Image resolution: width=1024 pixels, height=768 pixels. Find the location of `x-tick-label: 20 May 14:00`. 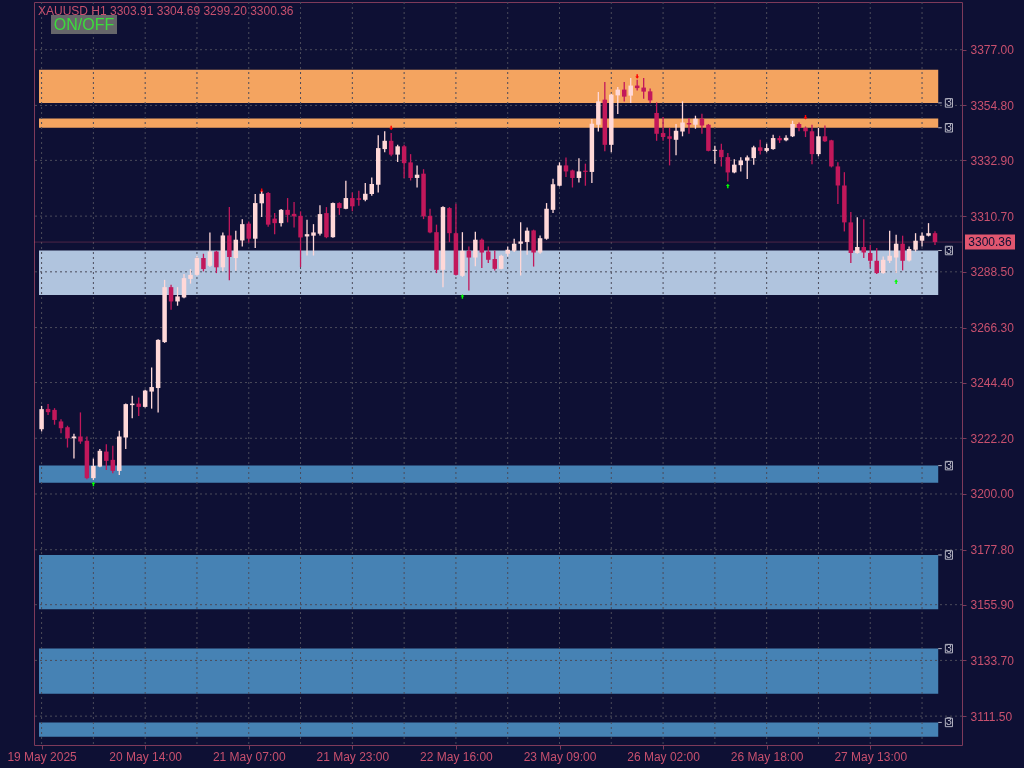

x-tick-label: 20 May 14:00 is located at coordinates (146, 756).